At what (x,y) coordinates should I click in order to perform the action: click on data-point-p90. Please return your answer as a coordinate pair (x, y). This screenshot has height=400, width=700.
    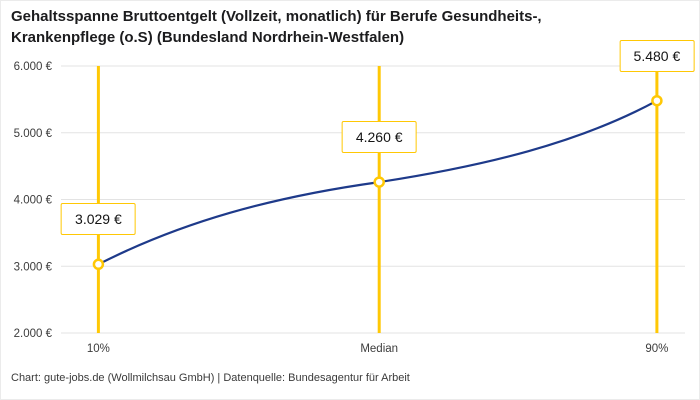
    Looking at the image, I should click on (657, 100).